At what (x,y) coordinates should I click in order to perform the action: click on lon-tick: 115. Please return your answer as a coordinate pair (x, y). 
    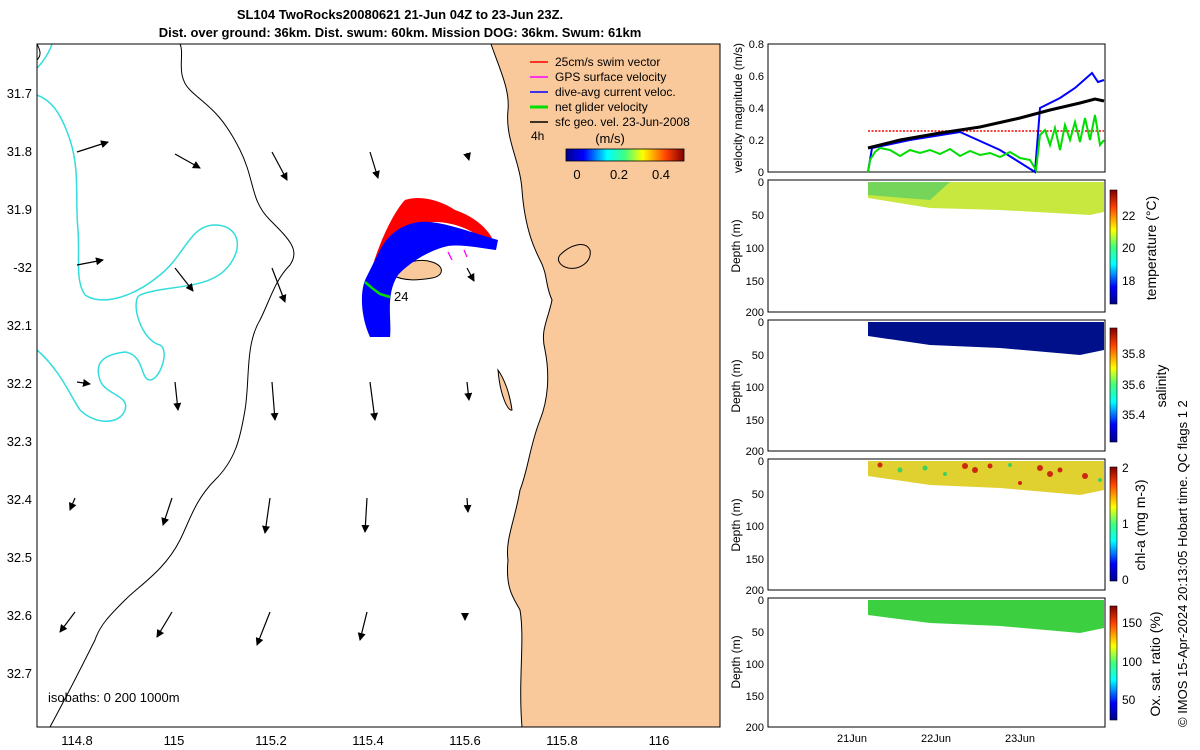
    Looking at the image, I should click on (174, 740).